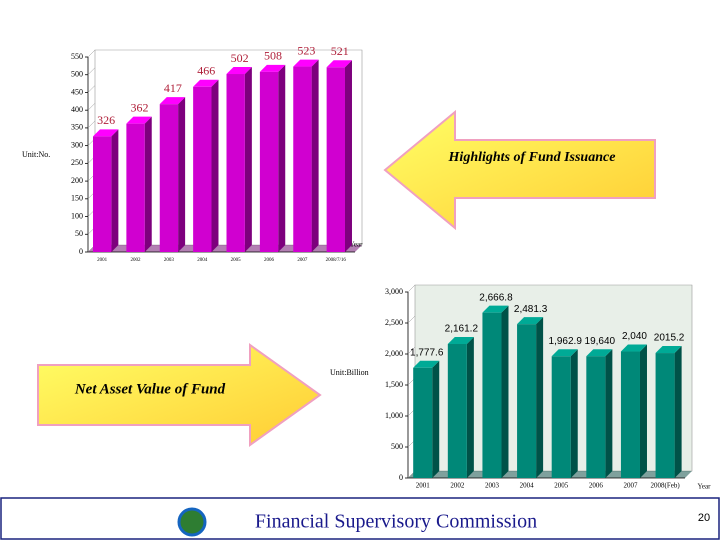 This screenshot has height=540, width=720. Describe the element at coordinates (462, 329) in the screenshot. I see `value-label: 2,161.2` at that location.